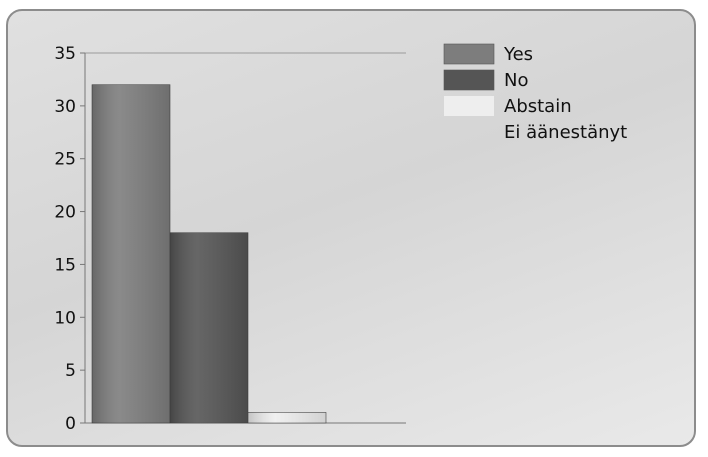 This screenshot has height=457, width=708. What do you see at coordinates (535, 93) in the screenshot?
I see `legend: Yes No Abstain Ei äänestänyt` at bounding box center [535, 93].